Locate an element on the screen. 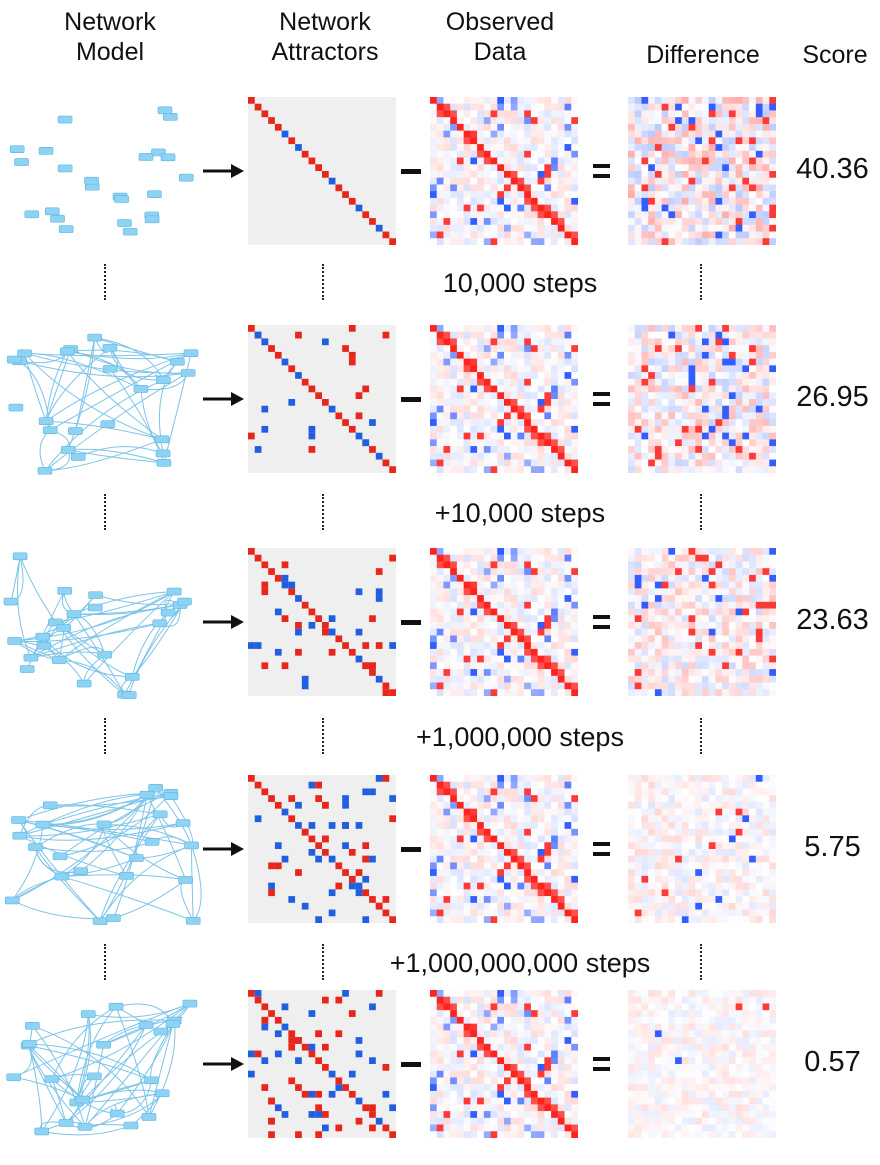 The height and width of the screenshot is (1165, 880). observed-data-matrix is located at coordinates (504, 171).